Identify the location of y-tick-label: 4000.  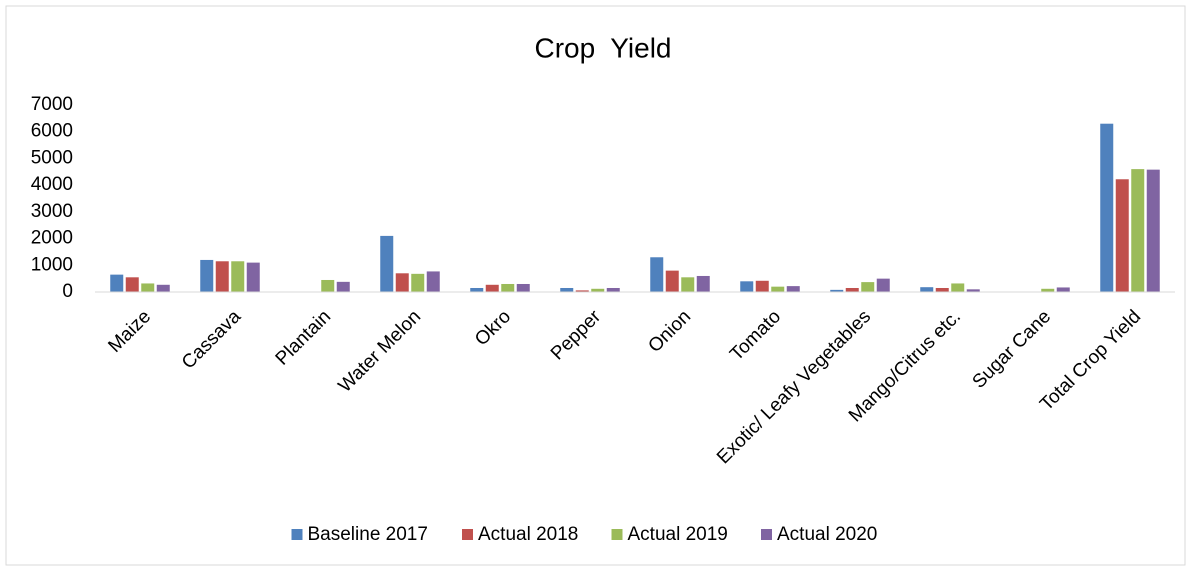
(52, 184).